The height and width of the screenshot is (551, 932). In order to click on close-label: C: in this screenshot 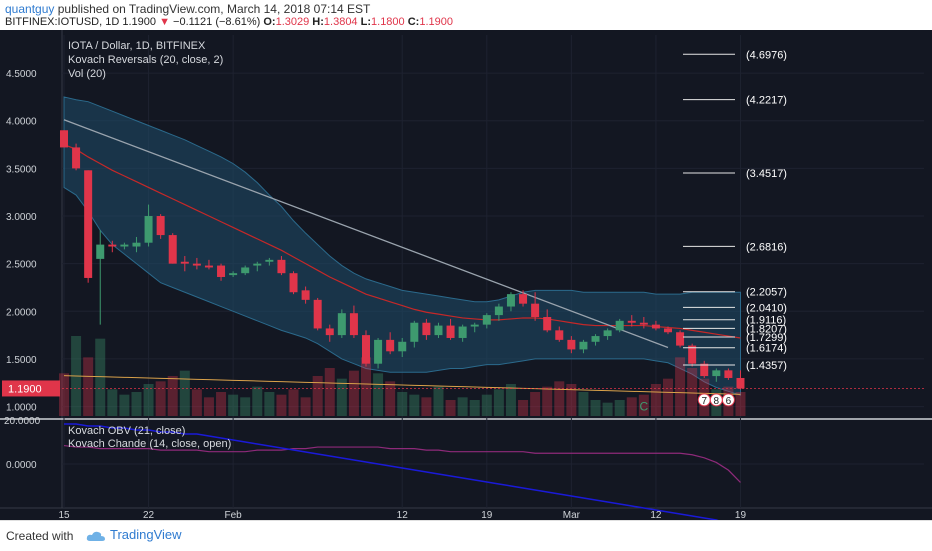, I will do `click(413, 22)`.